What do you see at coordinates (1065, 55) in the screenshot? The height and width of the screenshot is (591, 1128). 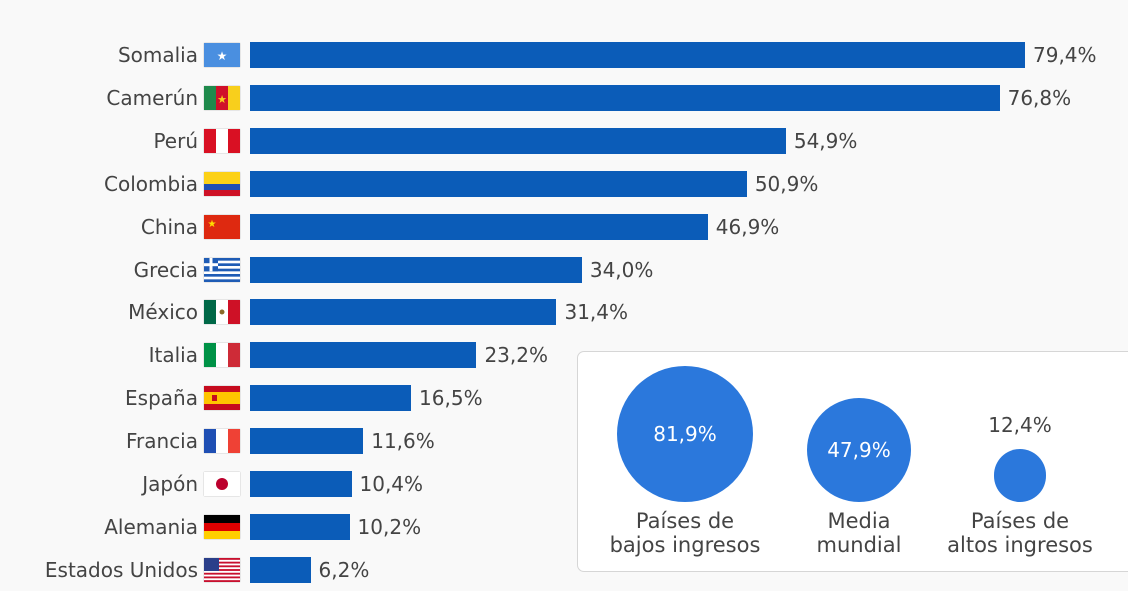 I see `value-label: 79,4%` at bounding box center [1065, 55].